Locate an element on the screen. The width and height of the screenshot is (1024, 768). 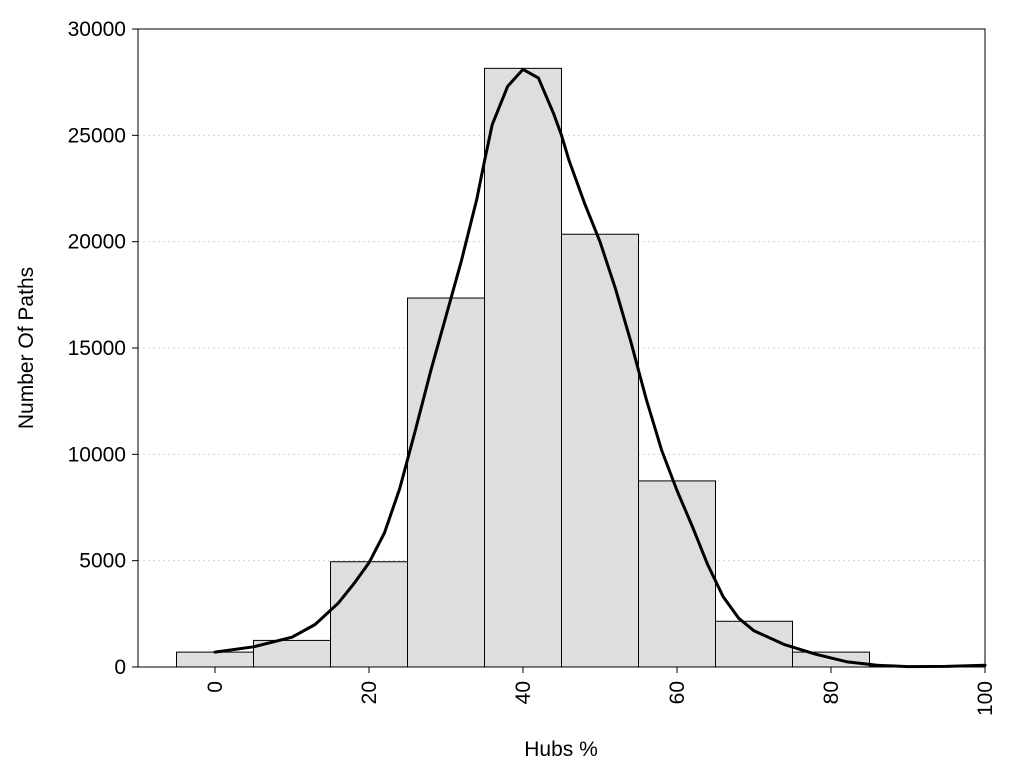
y-tick-label-5: 25000 is located at coordinates (97, 135).